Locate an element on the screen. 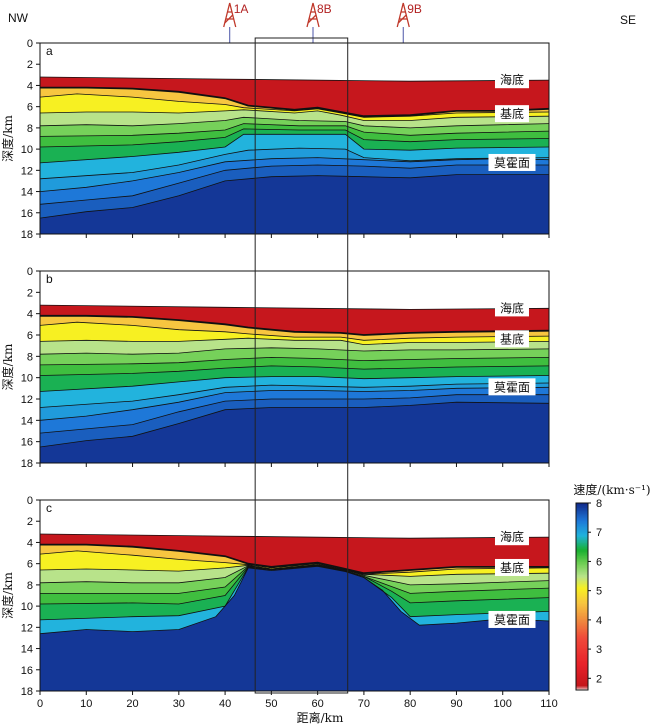 This screenshot has height=727, width=650. colorbar-frame is located at coordinates (582, 596).